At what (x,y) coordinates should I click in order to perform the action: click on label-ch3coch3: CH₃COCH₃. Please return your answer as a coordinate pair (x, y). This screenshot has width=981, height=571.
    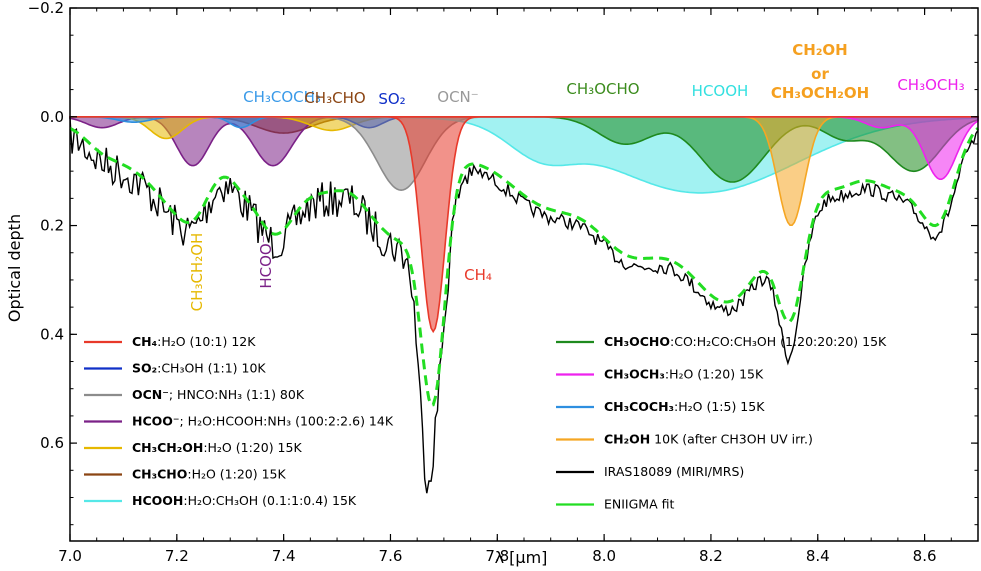
    Looking at the image, I should click on (282, 97).